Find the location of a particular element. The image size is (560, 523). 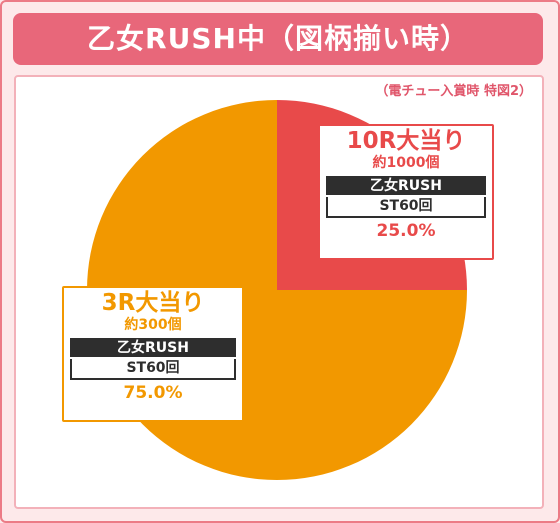

label-3r-title: 3R大当り is located at coordinates (153, 303).